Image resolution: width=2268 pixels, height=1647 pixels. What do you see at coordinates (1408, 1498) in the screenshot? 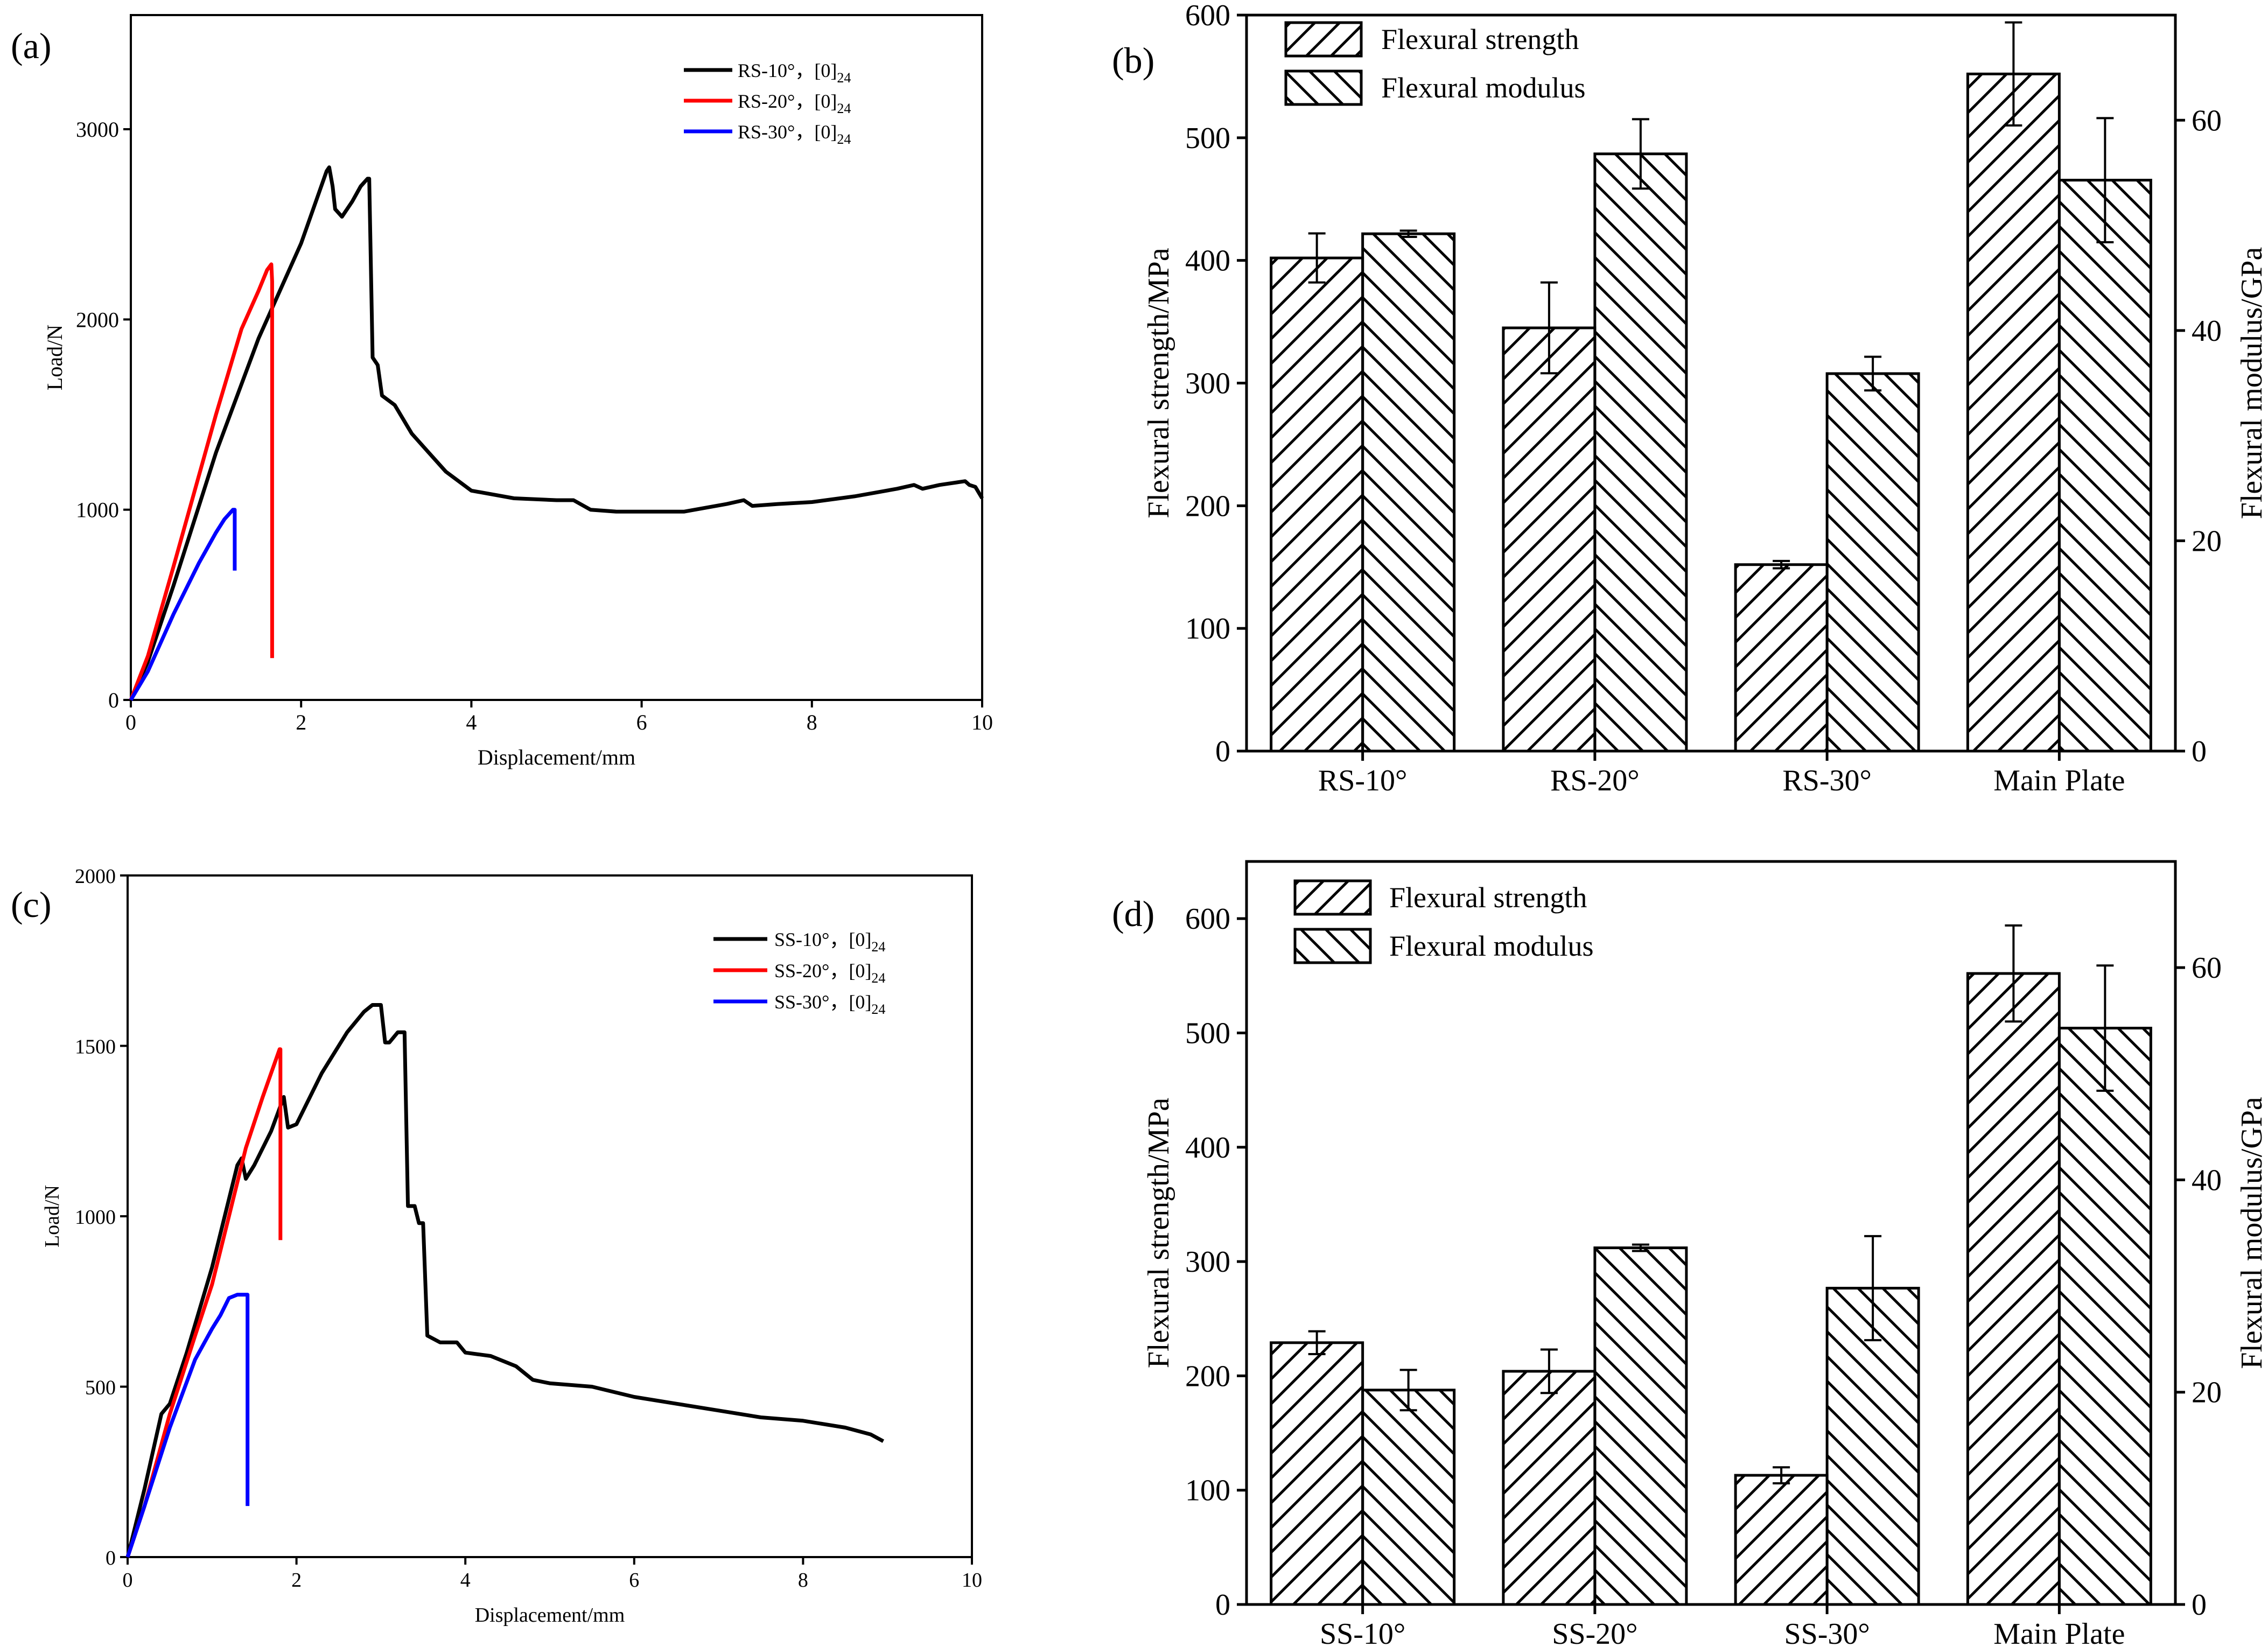
I see `bar-Flexural modulus-SS-10°` at bounding box center [1408, 1498].